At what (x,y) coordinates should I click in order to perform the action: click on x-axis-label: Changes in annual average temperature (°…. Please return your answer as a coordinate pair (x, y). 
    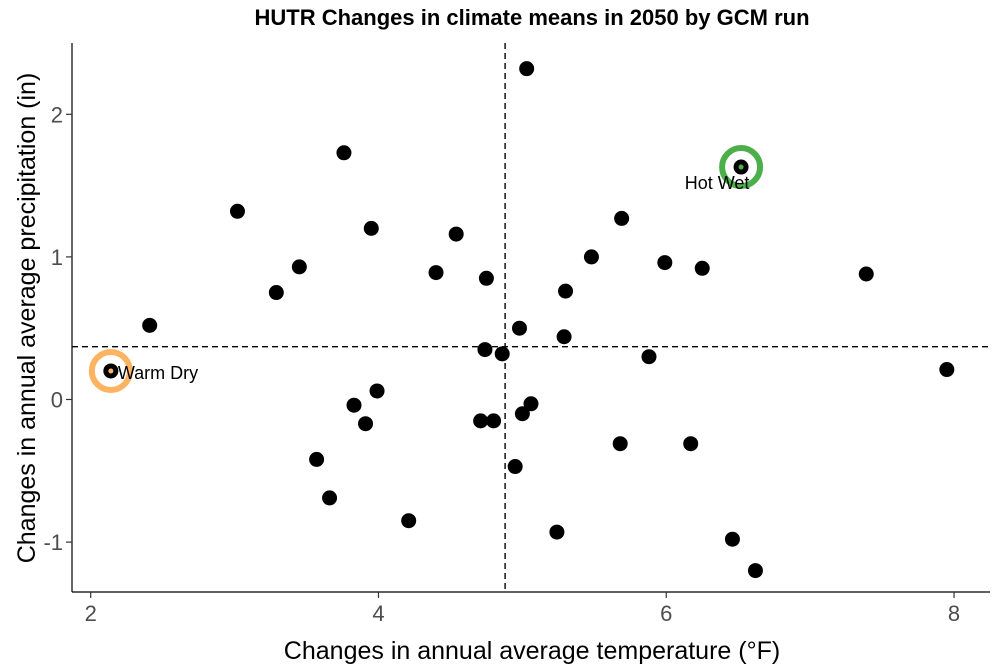
    Looking at the image, I should click on (532, 651).